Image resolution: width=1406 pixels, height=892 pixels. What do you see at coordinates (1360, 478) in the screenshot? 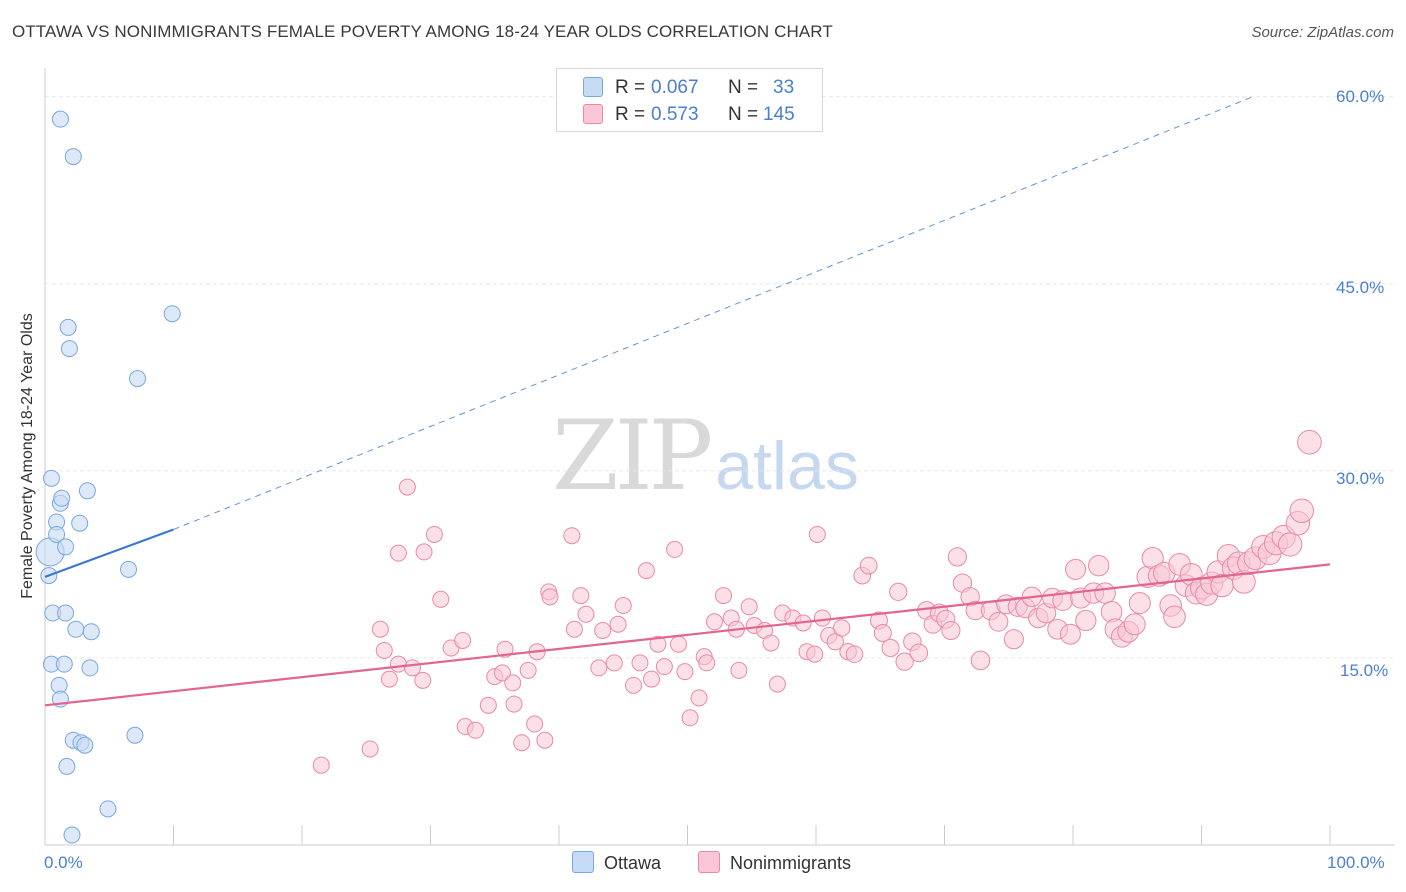
I see `y-tick-label: 30.0%` at bounding box center [1360, 478].